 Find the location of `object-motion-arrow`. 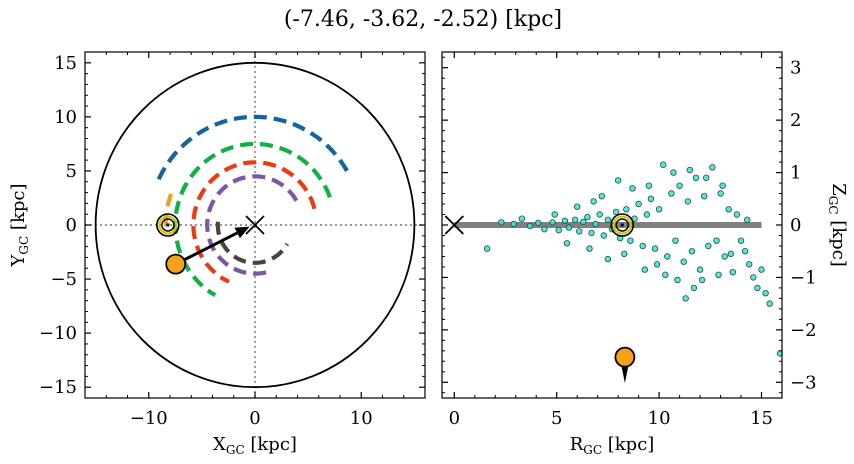

object-motion-arrow is located at coordinates (206, 248).